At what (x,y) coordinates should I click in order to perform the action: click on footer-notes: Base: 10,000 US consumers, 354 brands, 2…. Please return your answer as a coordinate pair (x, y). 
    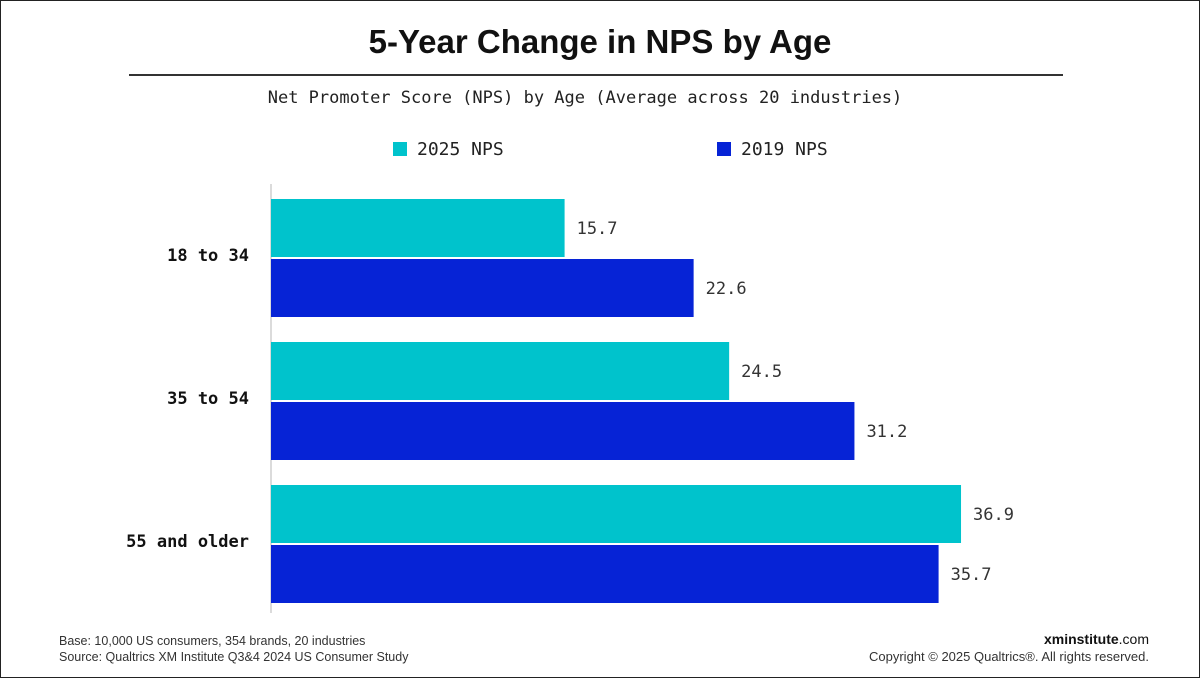
    Looking at the image, I should click on (233, 649).